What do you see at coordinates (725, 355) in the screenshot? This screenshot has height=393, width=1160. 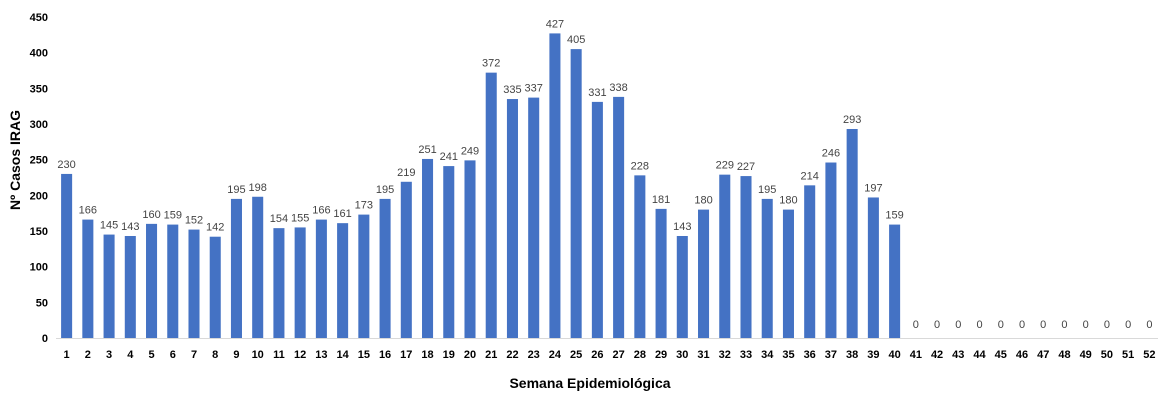 I see `x-tick-label: 32` at bounding box center [725, 355].